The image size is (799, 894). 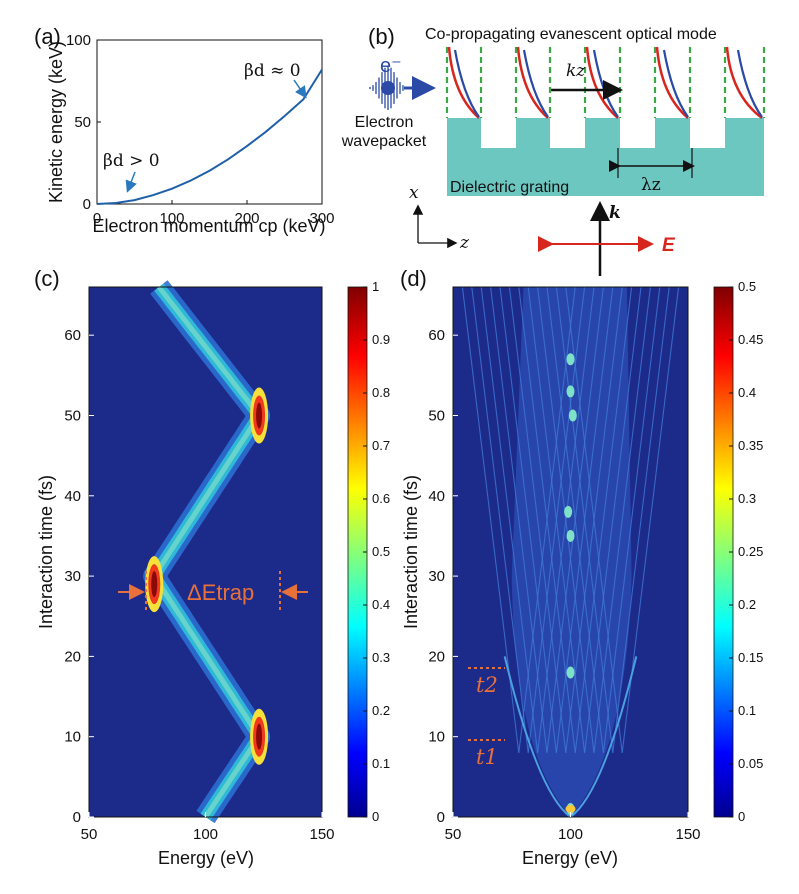 What do you see at coordinates (220, 592) in the screenshot?
I see `delta-e-trap-label: ΔEtrap` at bounding box center [220, 592].